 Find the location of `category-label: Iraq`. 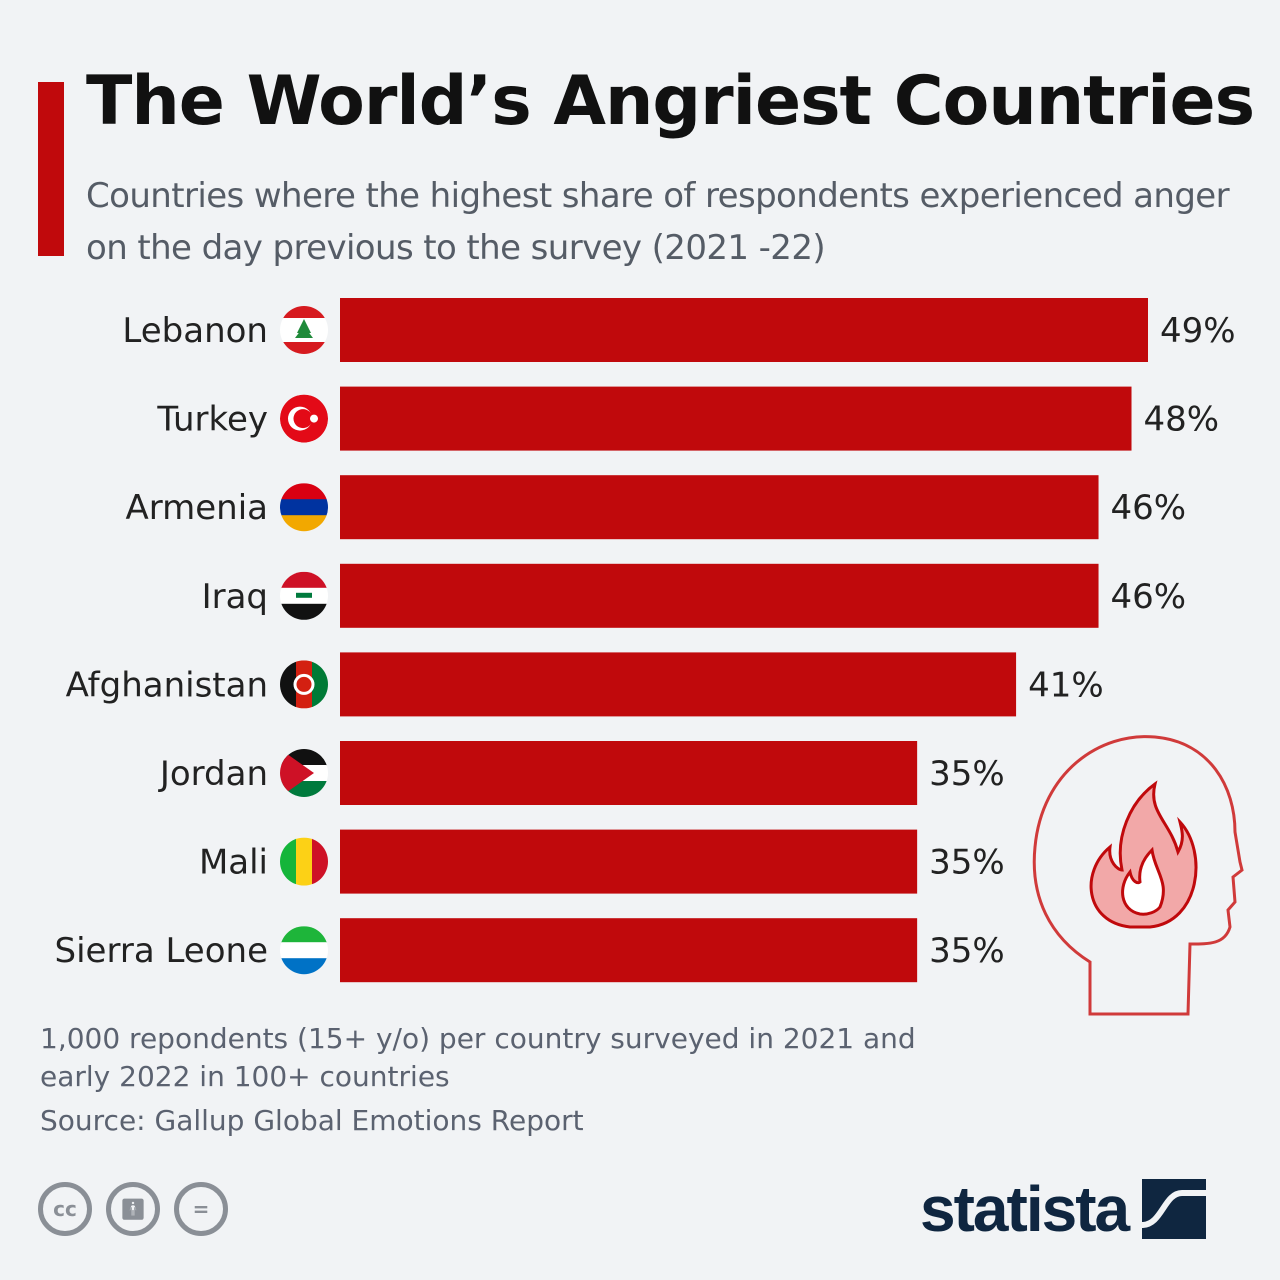

category-label: Iraq is located at coordinates (235, 597).